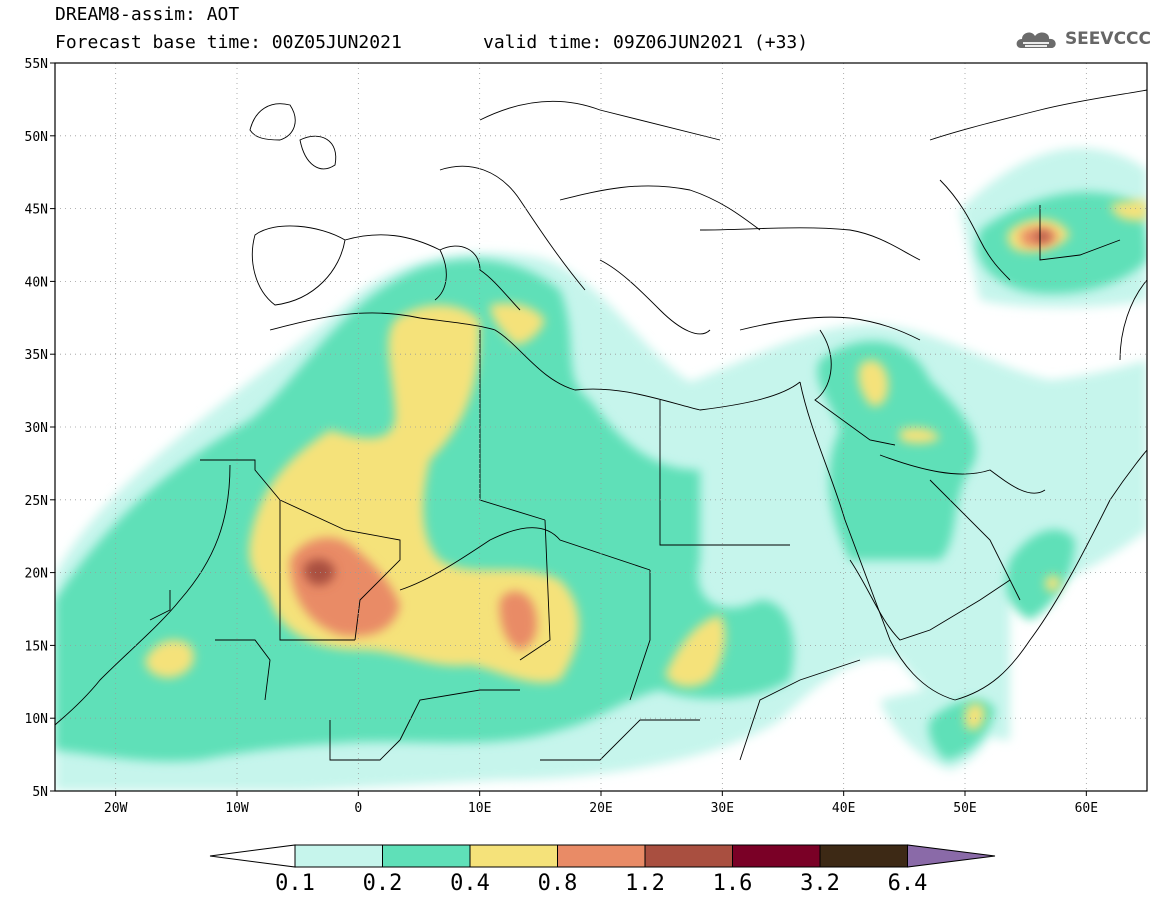 The height and width of the screenshot is (905, 1165). What do you see at coordinates (36, 428) in the screenshot?
I see `lat-tick-label: 30N` at bounding box center [36, 428].